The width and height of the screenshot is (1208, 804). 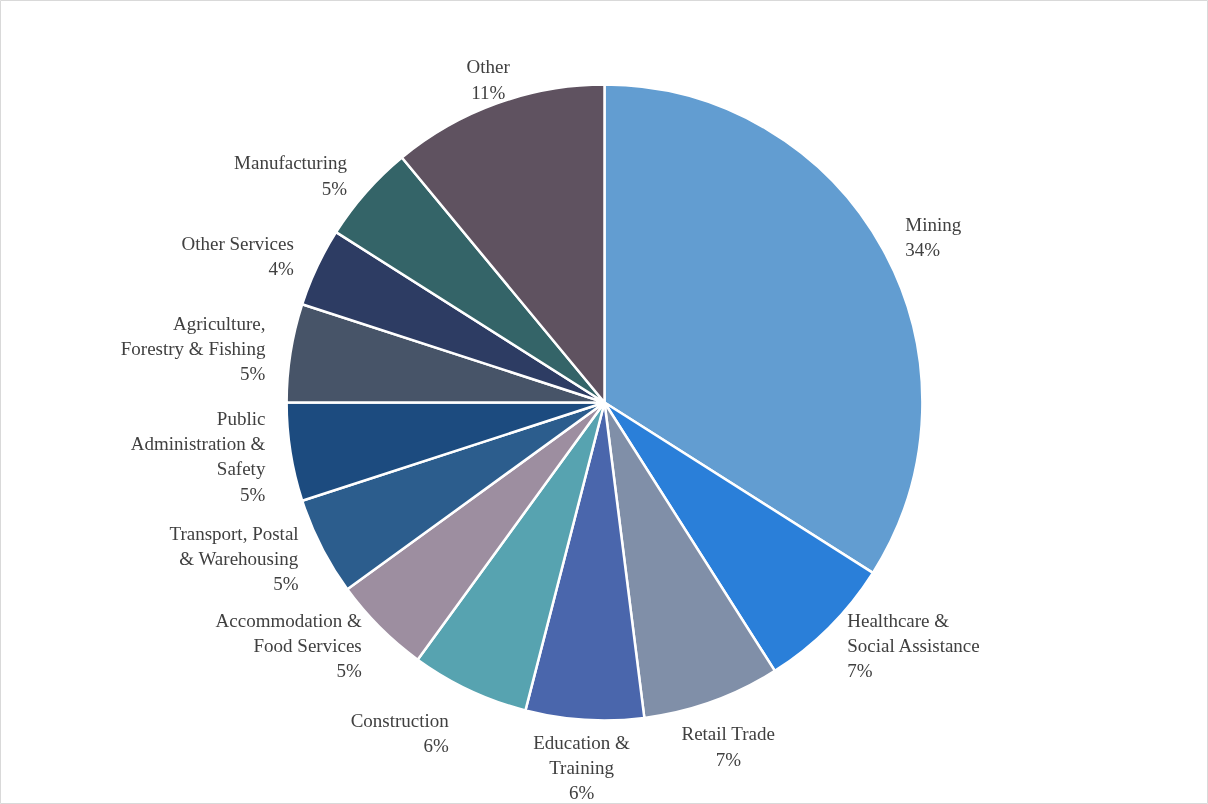 I want to click on slice-label: Healthcare & Social Assistance, so click(x=913, y=632).